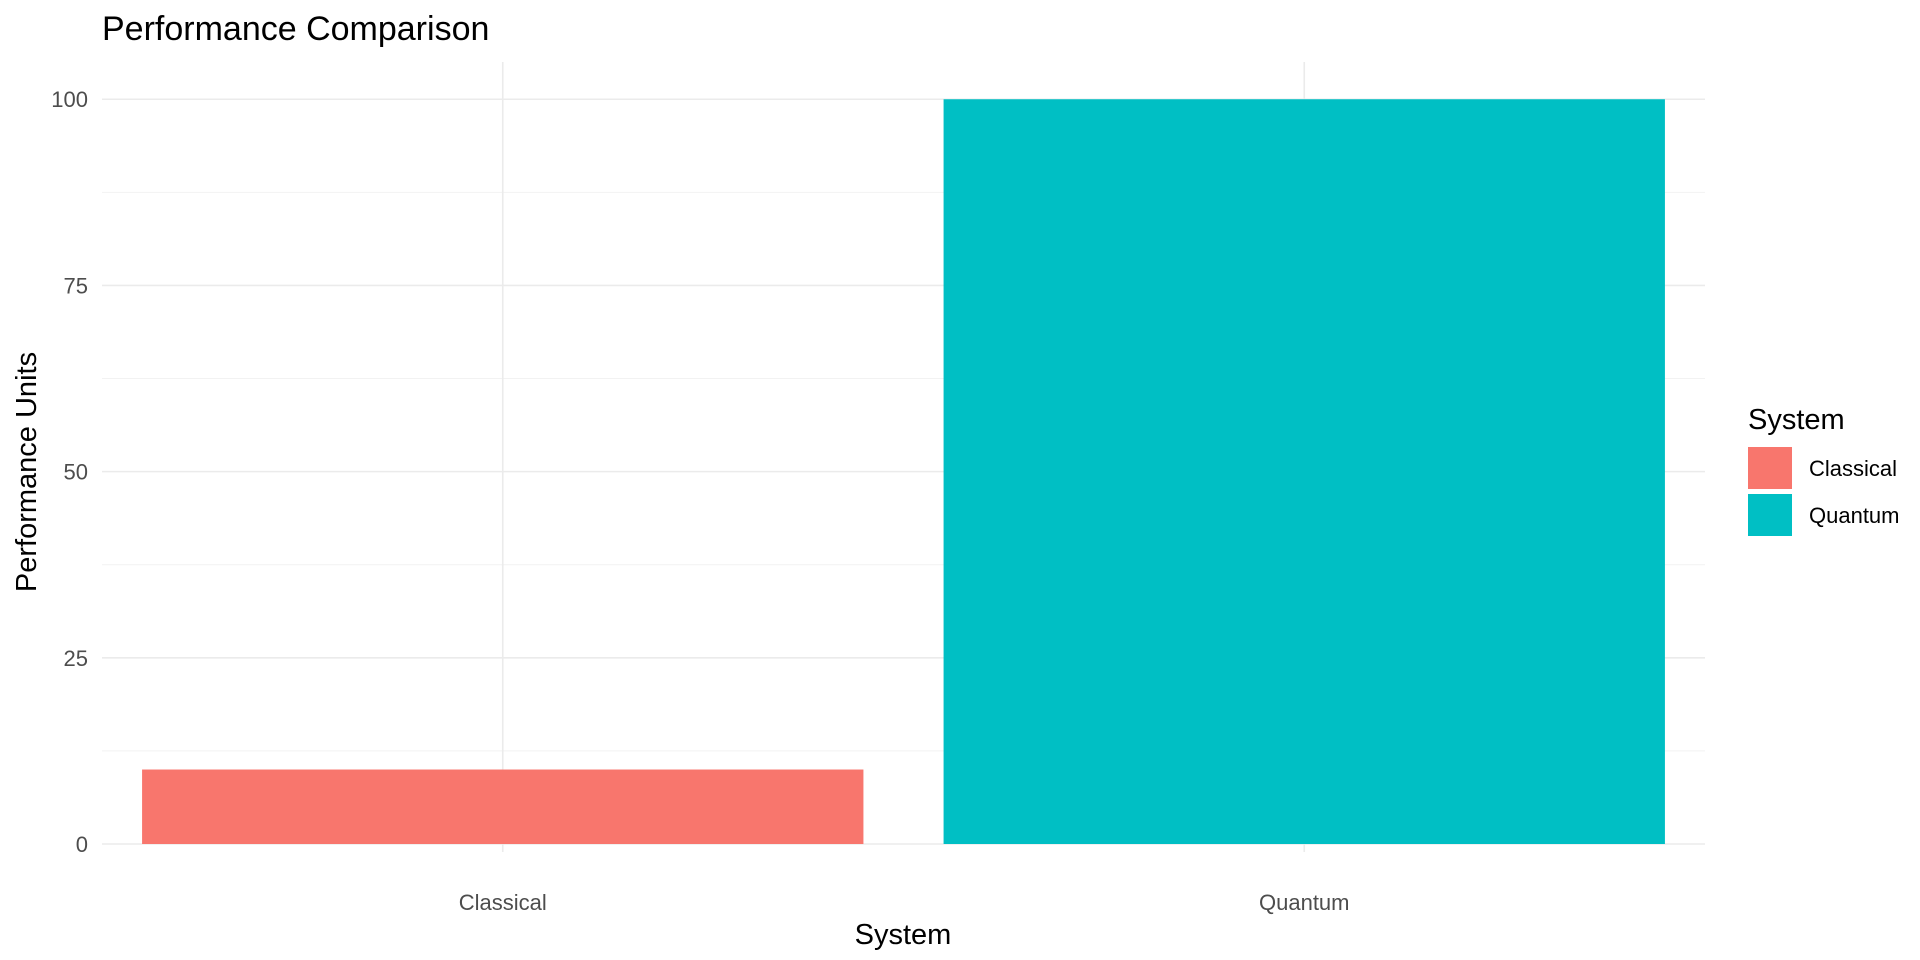 The image size is (1920, 960). What do you see at coordinates (82, 844) in the screenshot?
I see `y-tick-label: 0` at bounding box center [82, 844].